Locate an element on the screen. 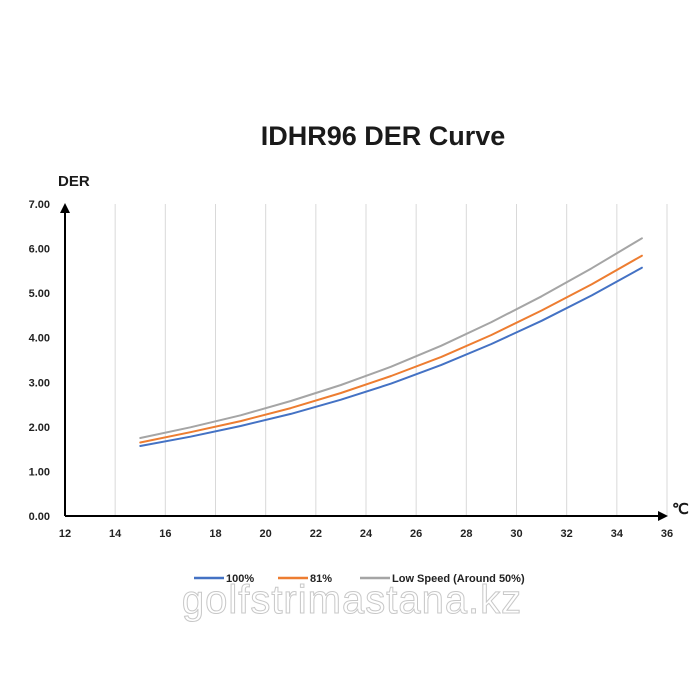  x-tick-label: 24 is located at coordinates (366, 534).